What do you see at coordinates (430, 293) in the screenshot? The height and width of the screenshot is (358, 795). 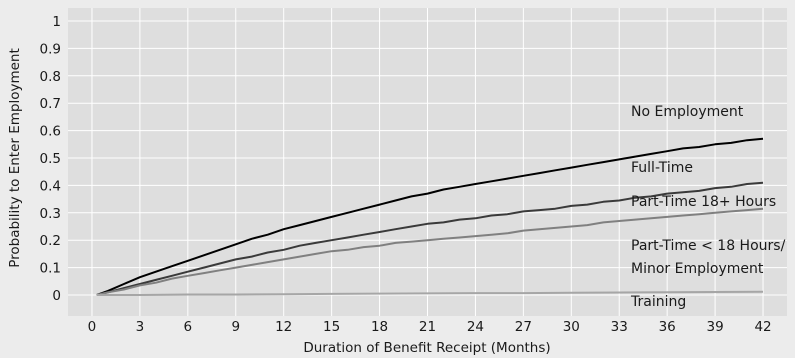 I see `series-line-training` at bounding box center [430, 293].